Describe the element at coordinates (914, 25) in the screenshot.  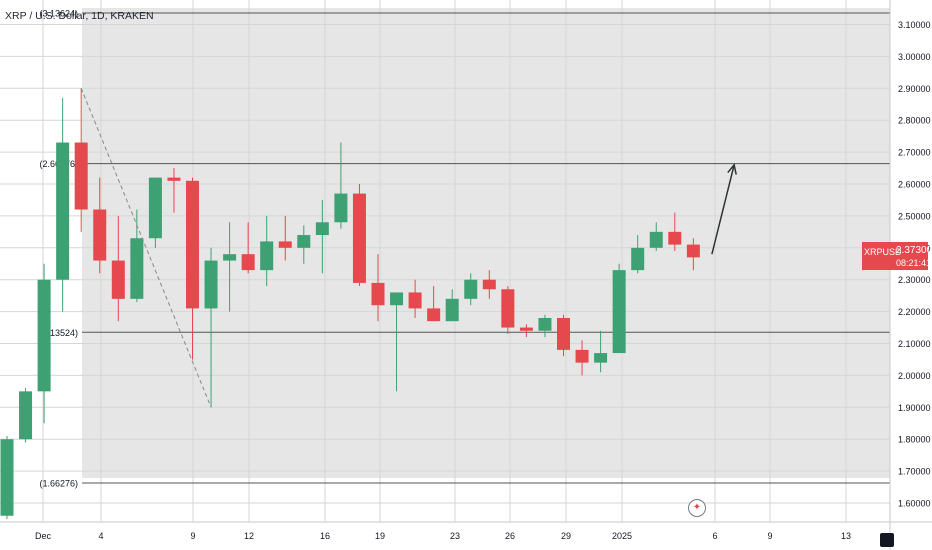
I see `price-tick-label: 3.10000` at that location.